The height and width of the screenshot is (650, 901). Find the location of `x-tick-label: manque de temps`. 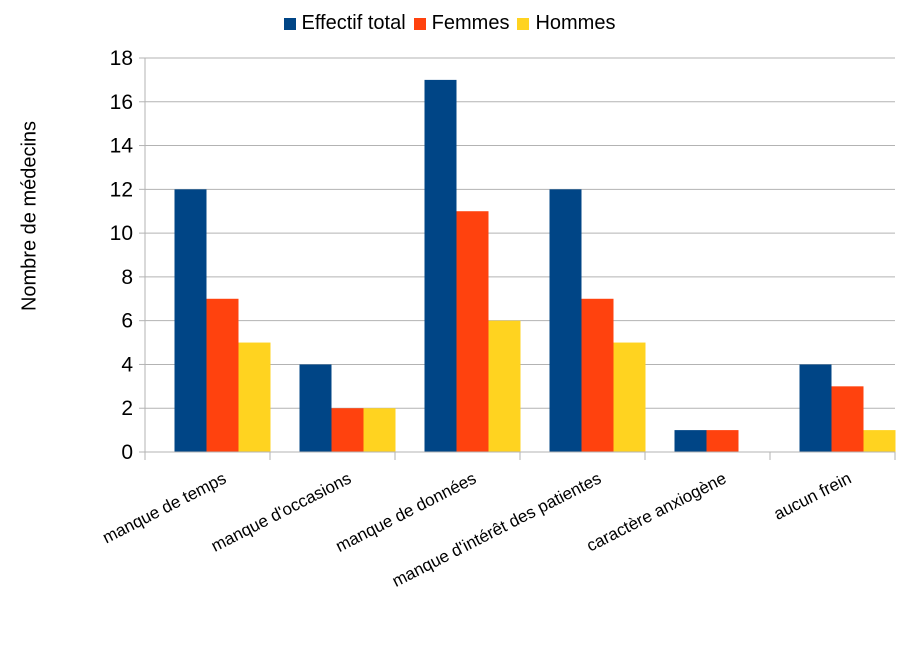

x-tick-label: manque de temps is located at coordinates (164, 508).